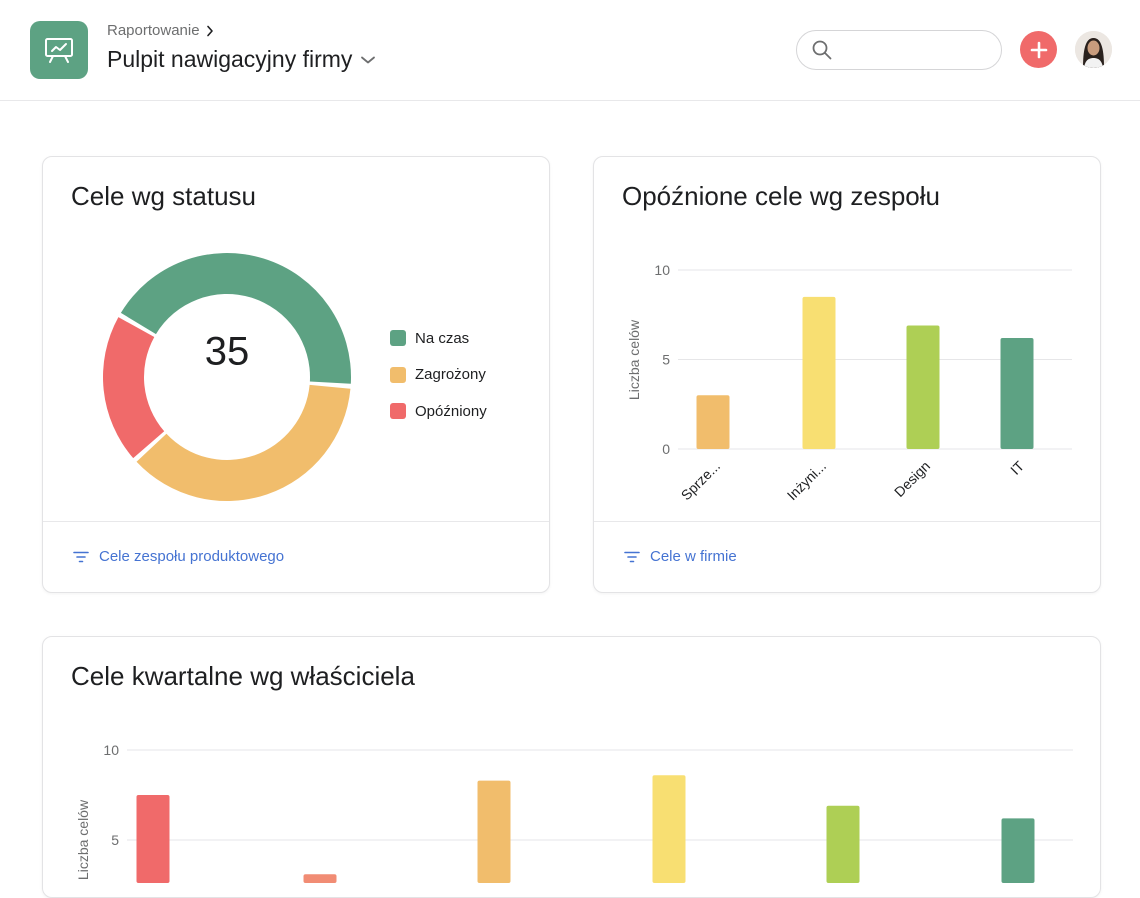 The image size is (1140, 898). What do you see at coordinates (781, 196) in the screenshot?
I see `card-title: Opóźnione cele wg zespołu` at bounding box center [781, 196].